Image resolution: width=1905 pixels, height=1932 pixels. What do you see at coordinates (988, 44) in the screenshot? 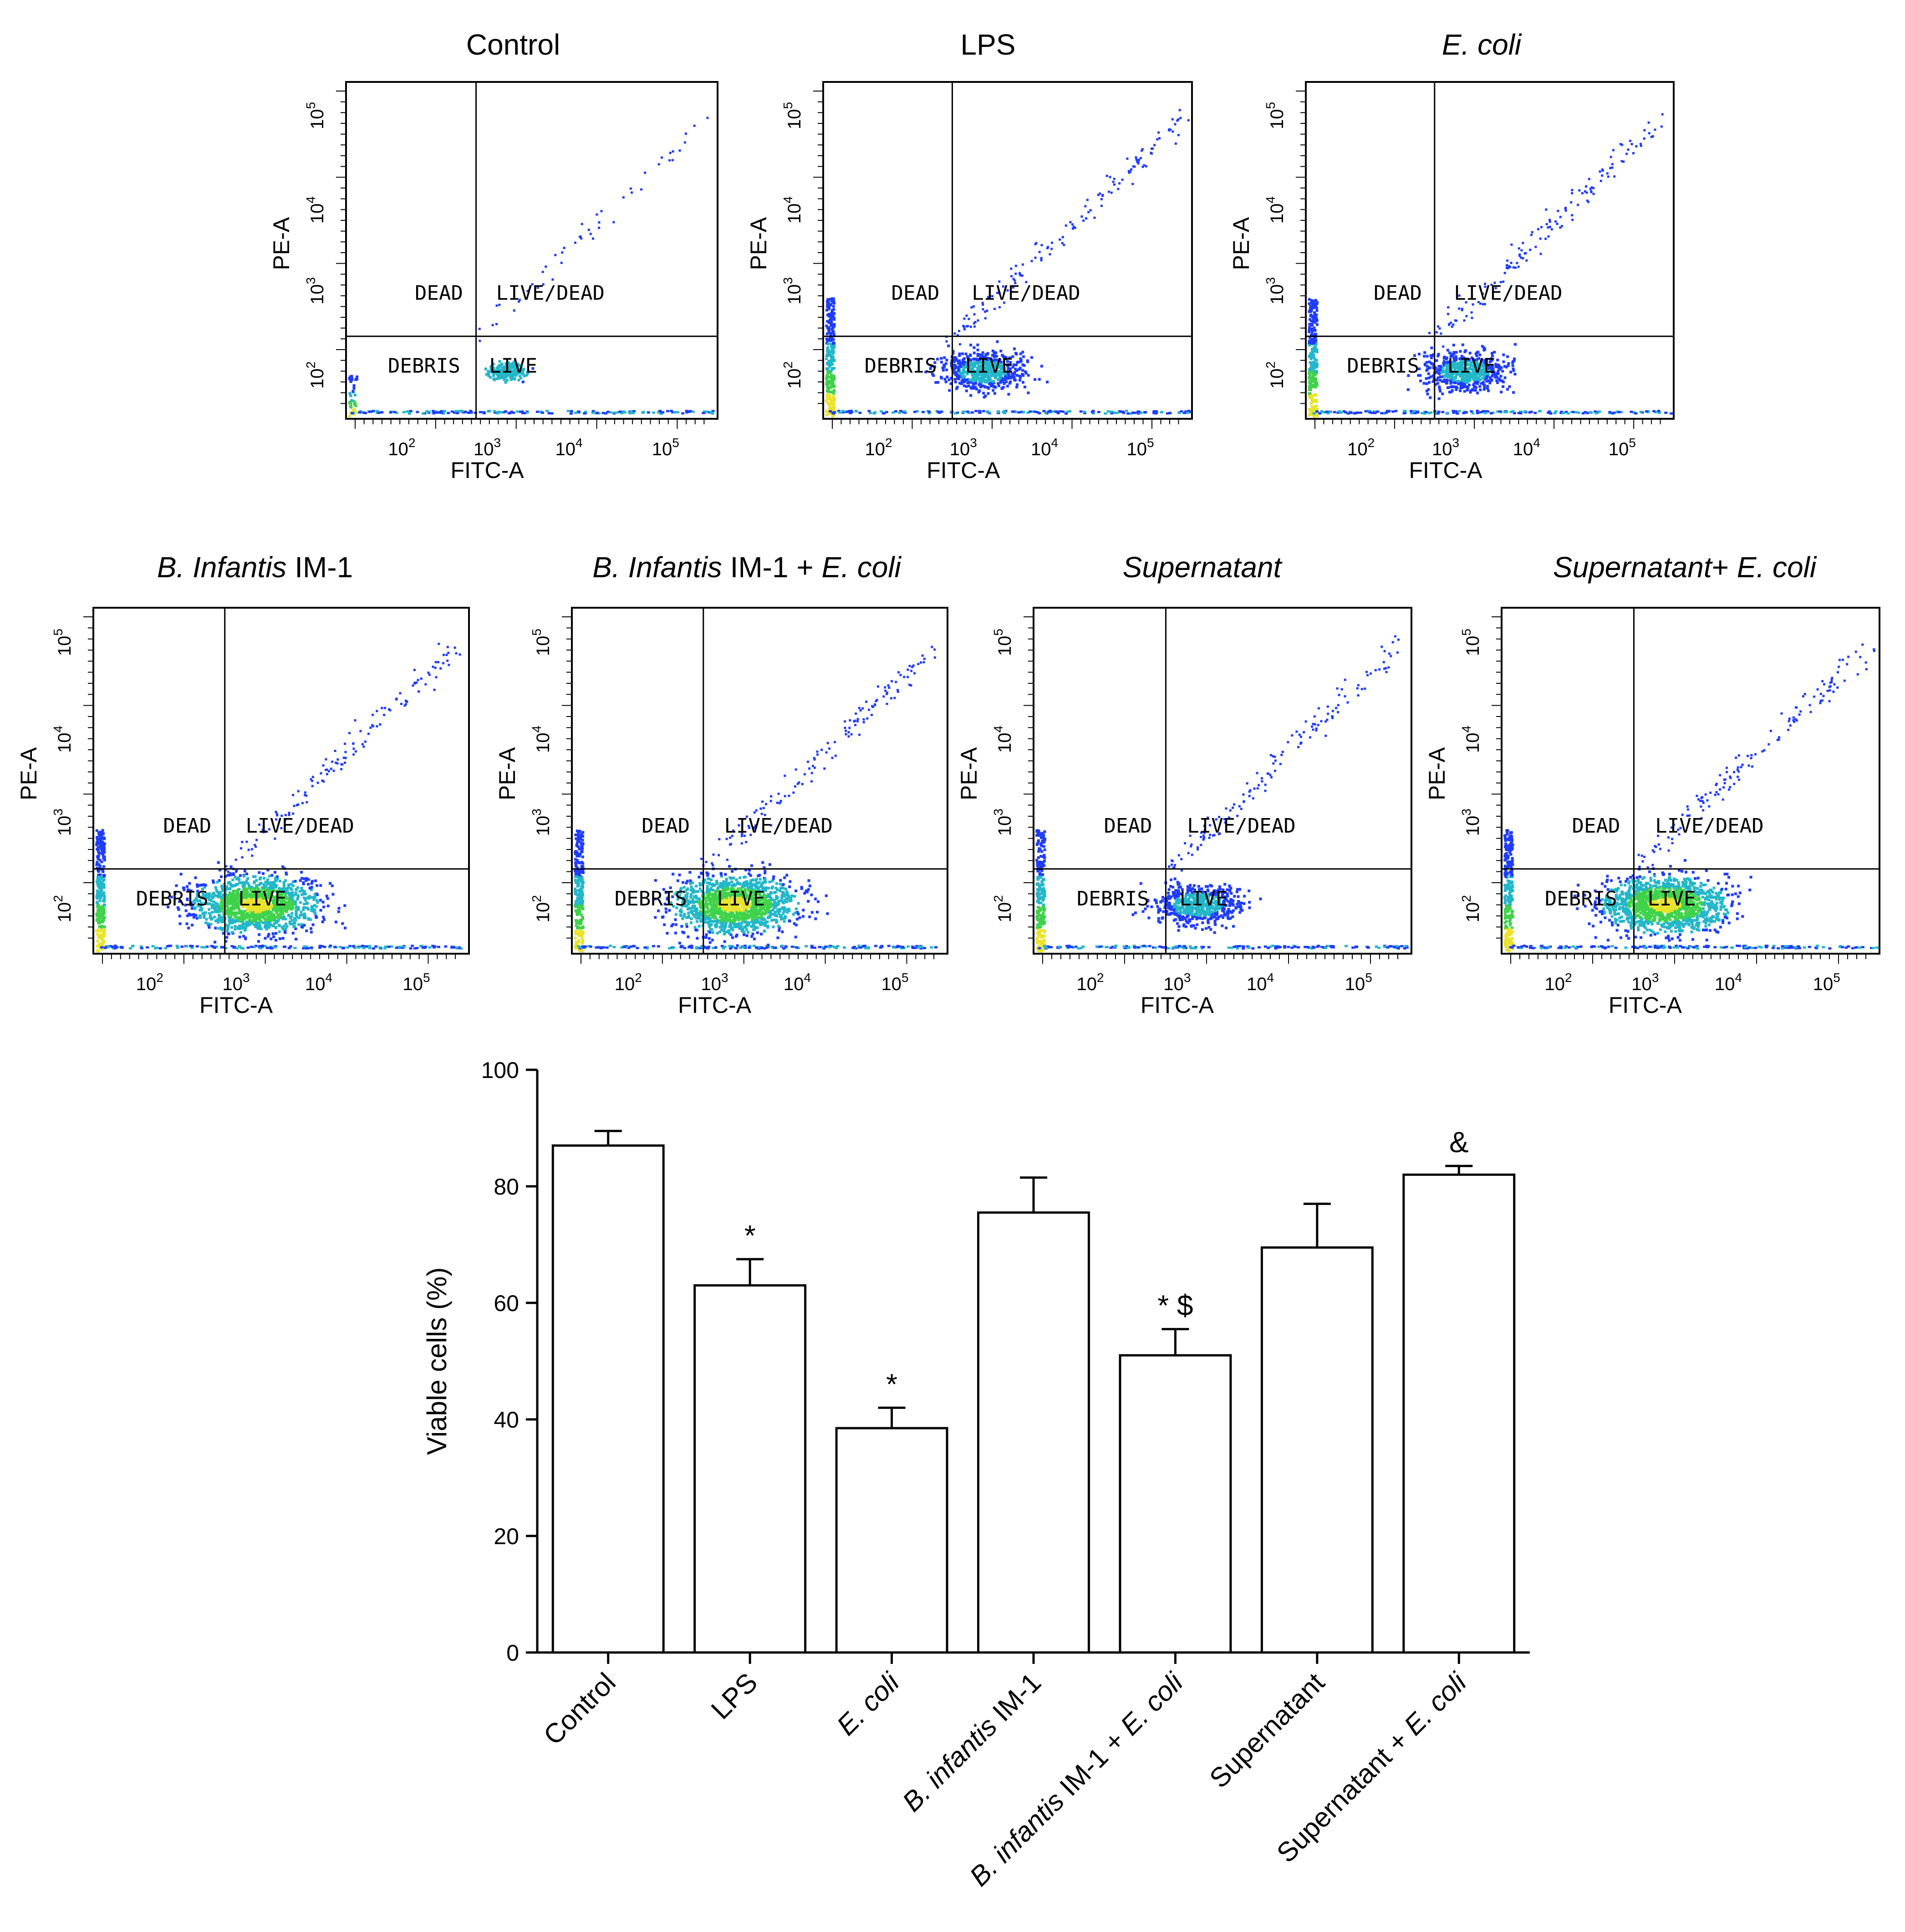
I see `flow-panel-title: LPS` at bounding box center [988, 44].